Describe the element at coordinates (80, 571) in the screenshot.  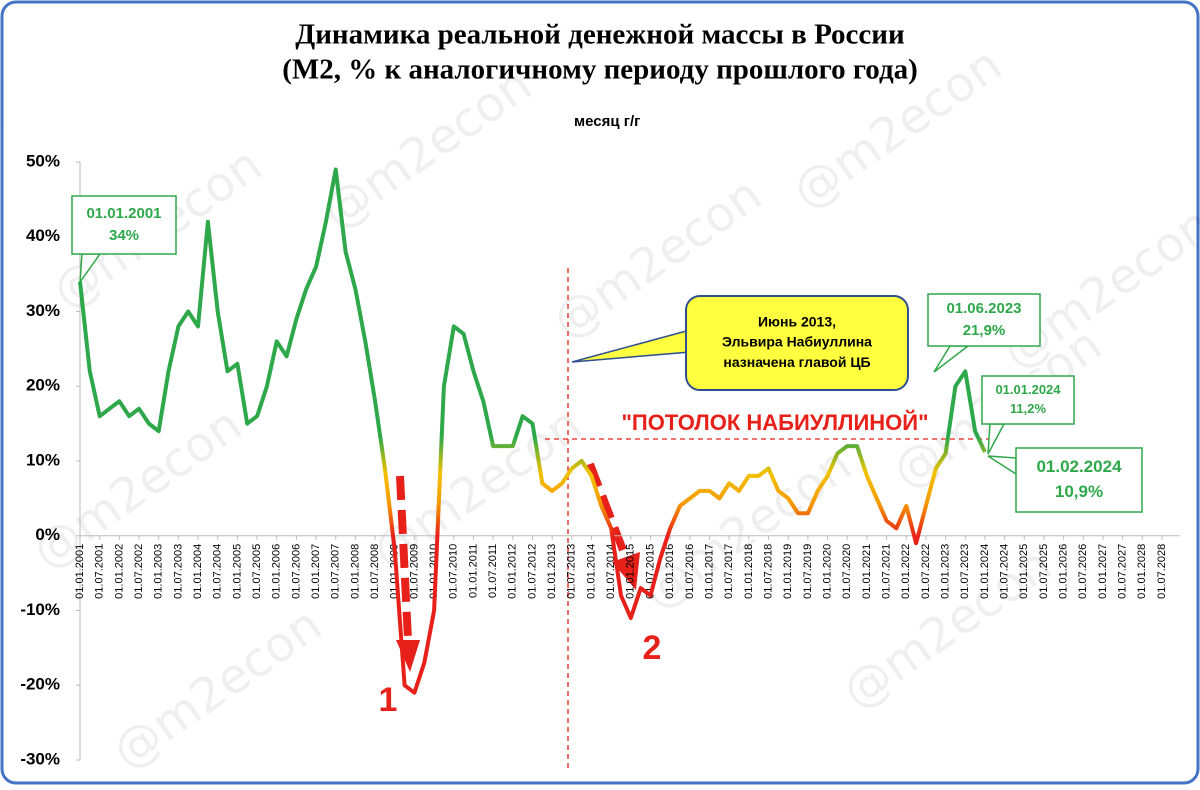
I see `x-tick-label: 01.01.2001` at that location.